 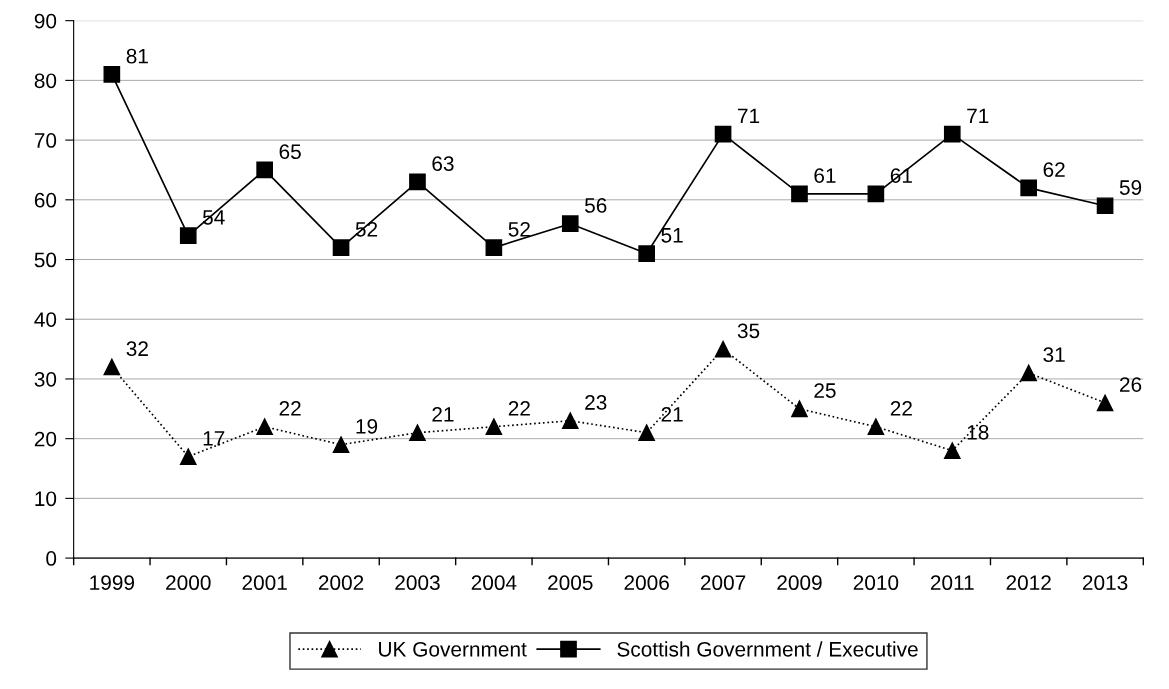 What do you see at coordinates (367, 426) in the screenshot?
I see `data-label: 19` at bounding box center [367, 426].